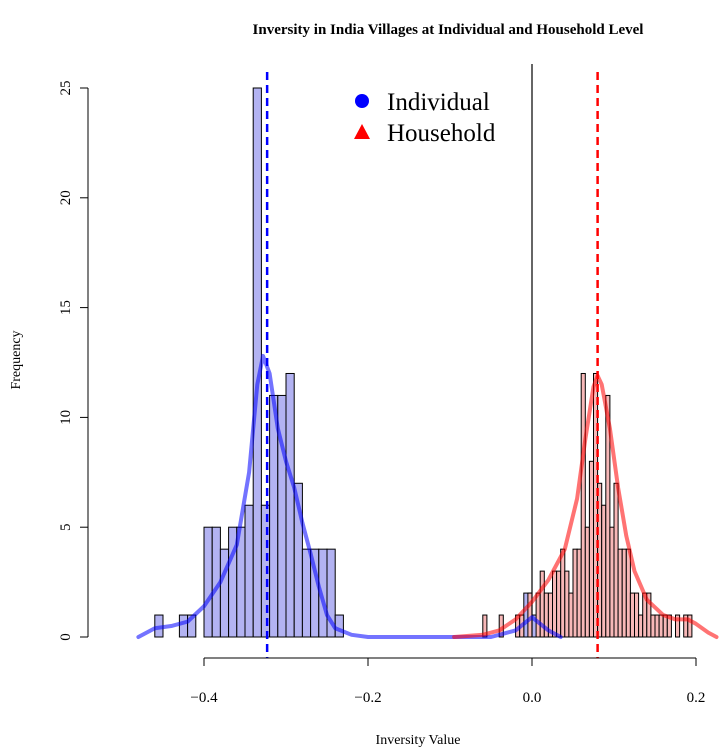 The image size is (724, 755). Describe the element at coordinates (418, 740) in the screenshot. I see `x-axis-label: Inversity Value` at that location.